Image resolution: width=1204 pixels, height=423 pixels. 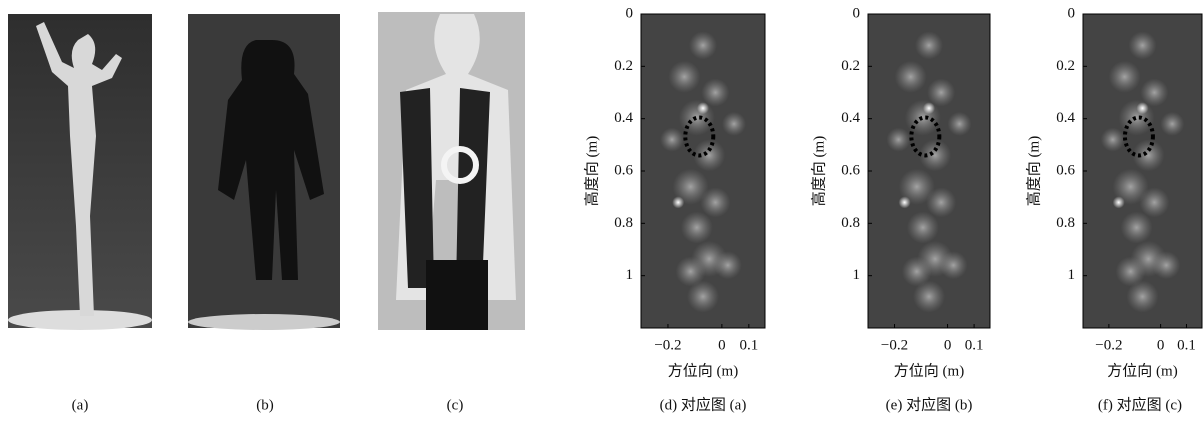 What do you see at coordinates (264, 172) in the screenshot?
I see `photo-b` at bounding box center [264, 172].